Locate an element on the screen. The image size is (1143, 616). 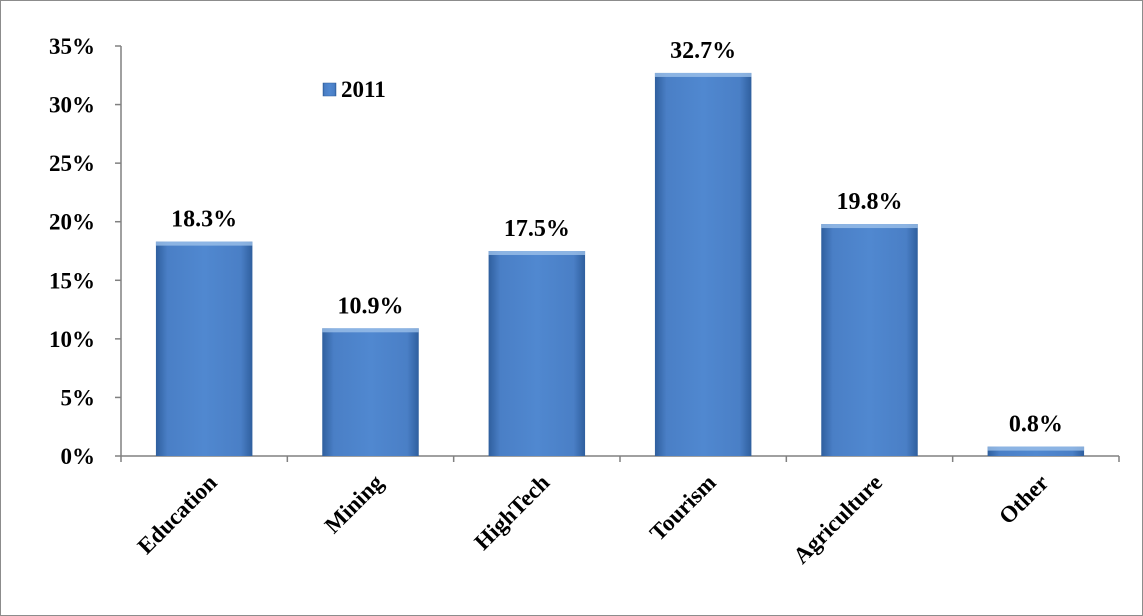
y-tick-label: 5% is located at coordinates (78, 397).